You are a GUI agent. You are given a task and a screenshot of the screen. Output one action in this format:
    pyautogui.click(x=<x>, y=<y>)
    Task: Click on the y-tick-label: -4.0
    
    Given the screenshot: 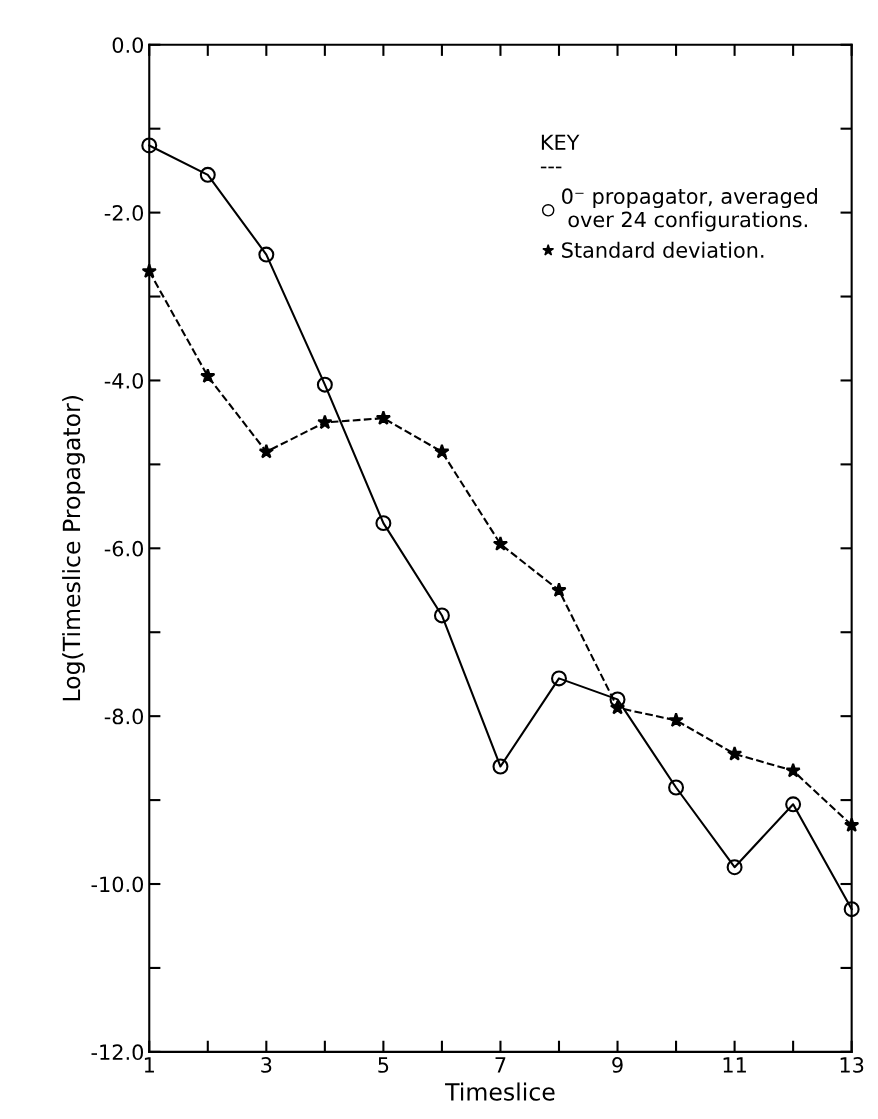 What is the action you would take?
    pyautogui.click(x=124, y=380)
    